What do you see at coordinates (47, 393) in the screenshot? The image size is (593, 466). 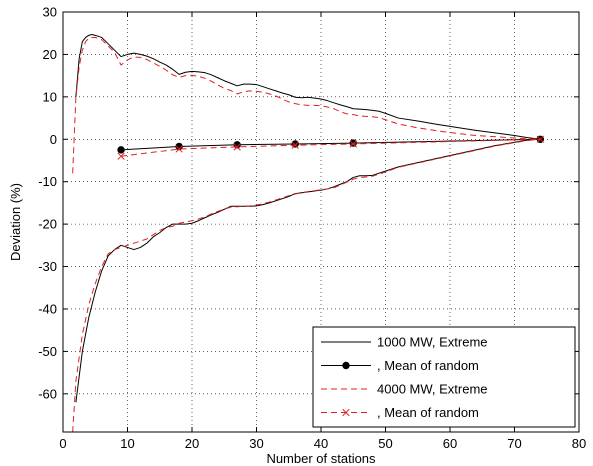 I see `y-tick-label: -60` at bounding box center [47, 393].